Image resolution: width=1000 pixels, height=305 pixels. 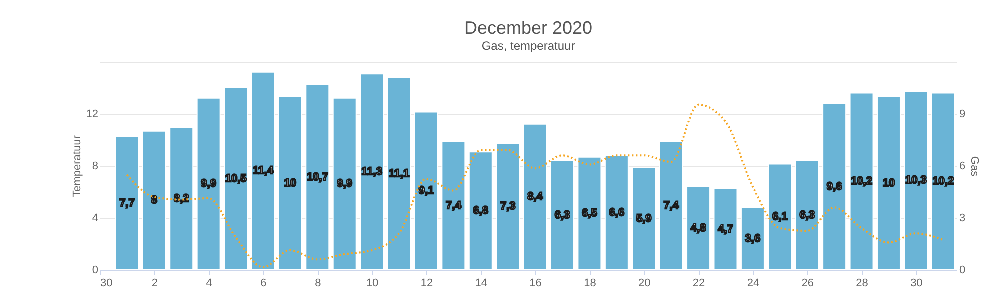 I want to click on x-tick-label: 12, so click(x=427, y=284).